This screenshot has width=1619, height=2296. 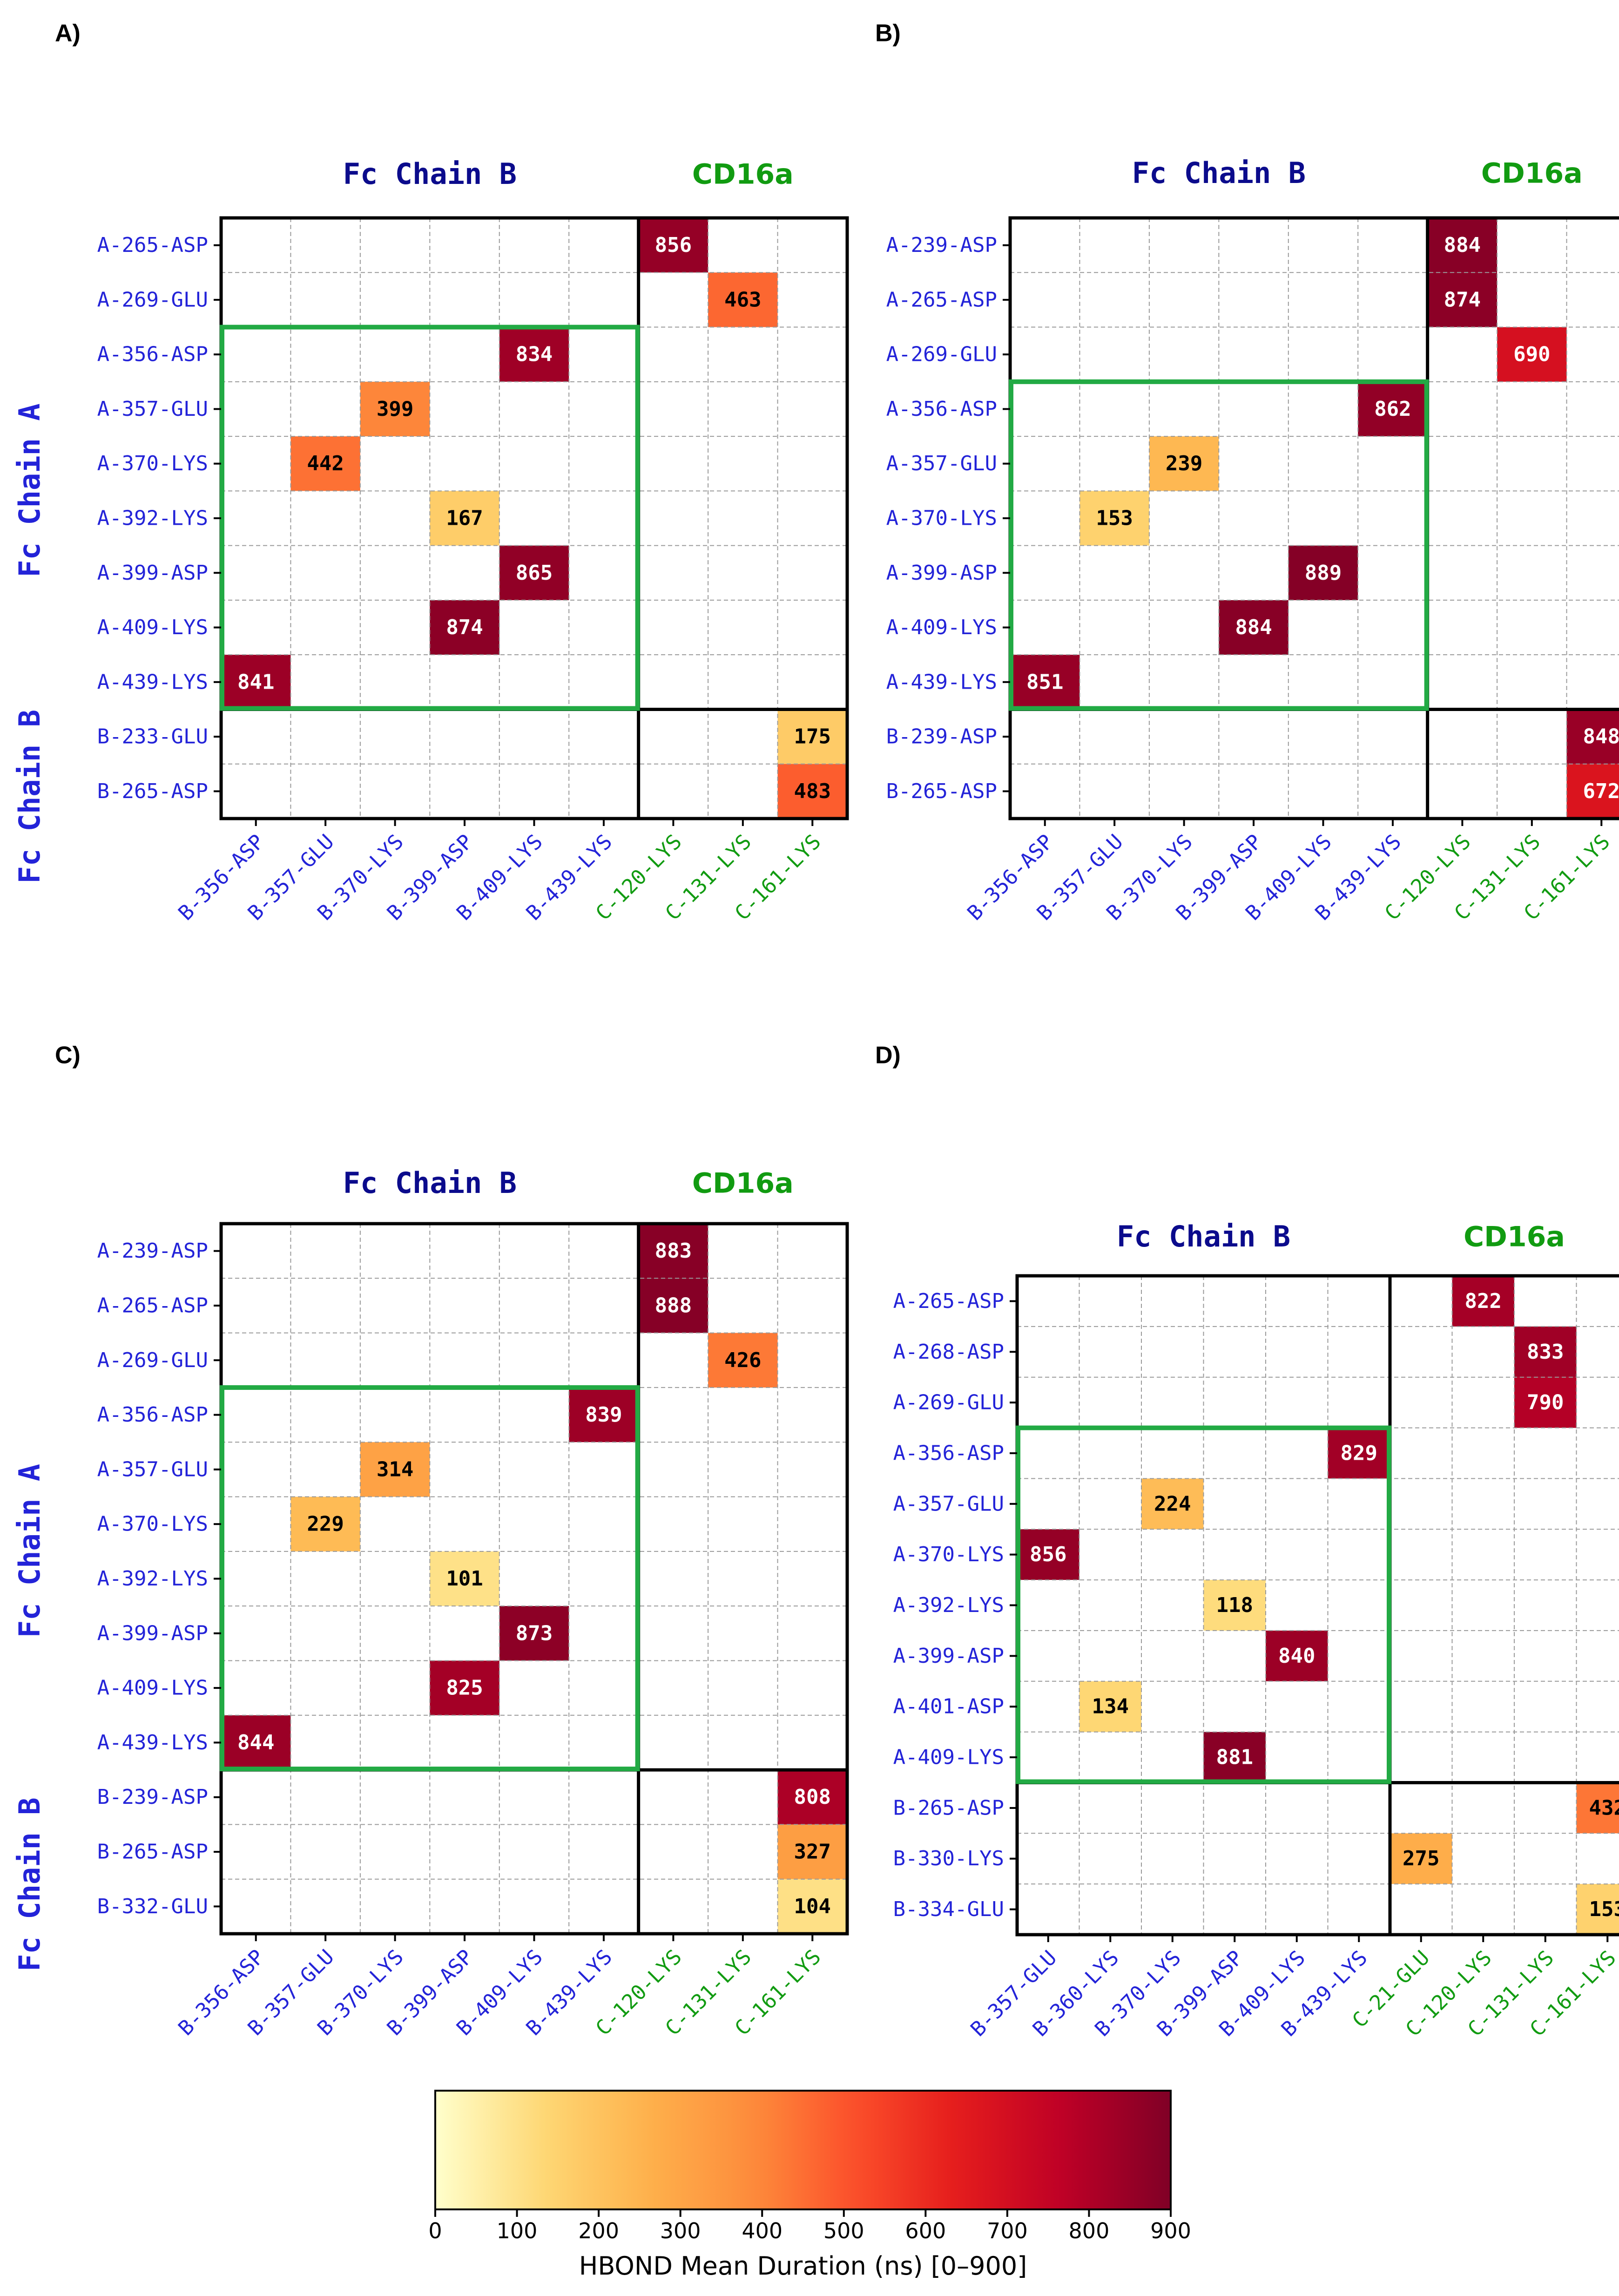 What do you see at coordinates (152, 791) in the screenshot?
I see `row-label: B-265-ASP` at bounding box center [152, 791].